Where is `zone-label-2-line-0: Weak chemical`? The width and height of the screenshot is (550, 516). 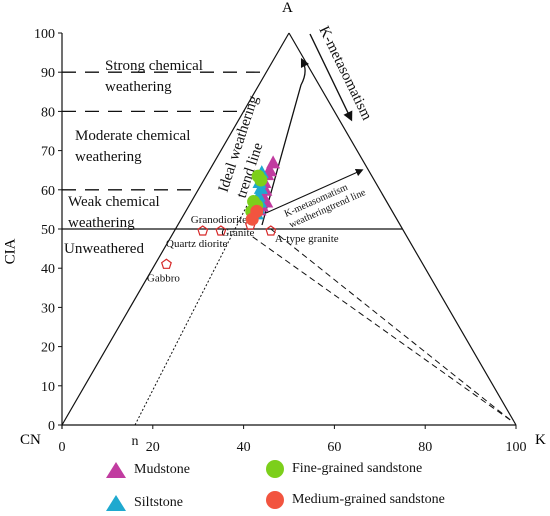
zone-label-2-line-0: Weak chemical is located at coordinates (114, 202).